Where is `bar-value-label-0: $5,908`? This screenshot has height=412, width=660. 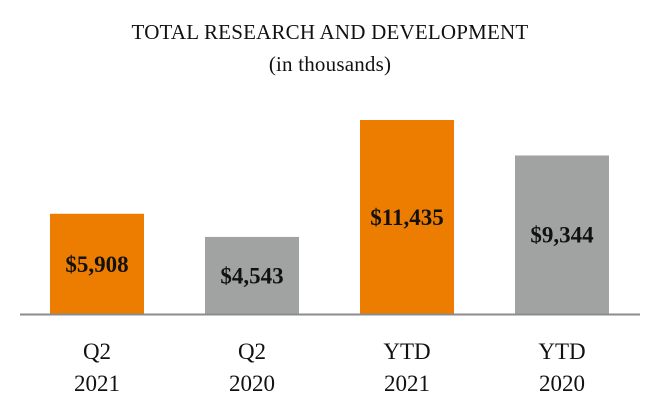 bar-value-label-0: $5,908 is located at coordinates (96, 264).